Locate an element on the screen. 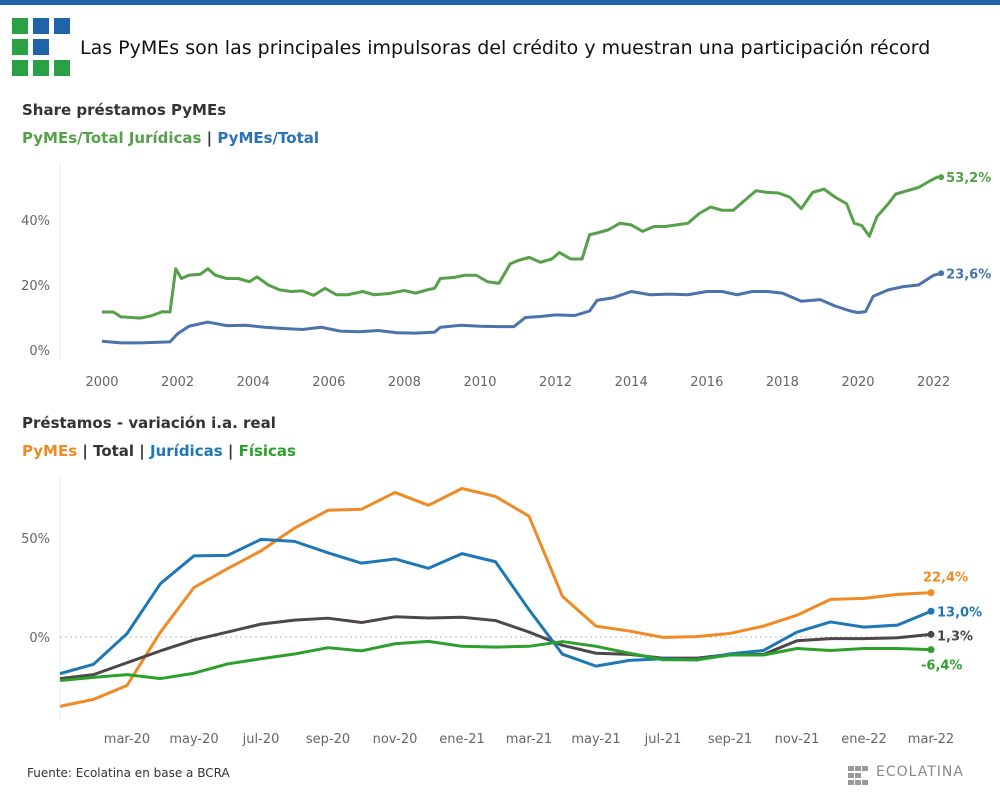 The height and width of the screenshot is (800, 1000). x-tick-label: 2008 is located at coordinates (404, 382).